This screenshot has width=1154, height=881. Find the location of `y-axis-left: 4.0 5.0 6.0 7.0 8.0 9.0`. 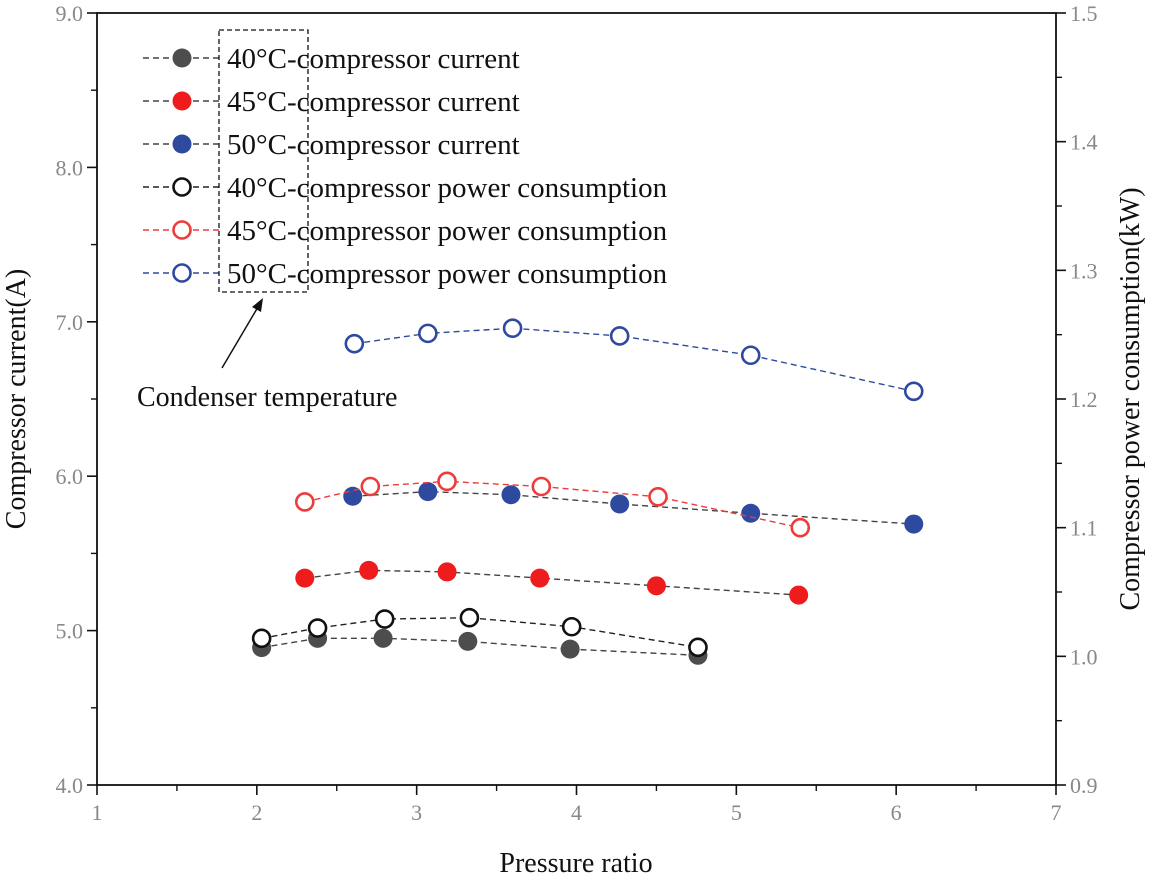

y-axis-left: 4.0 5.0 6.0 7.0 8.0 9.0 is located at coordinates (76, 399).